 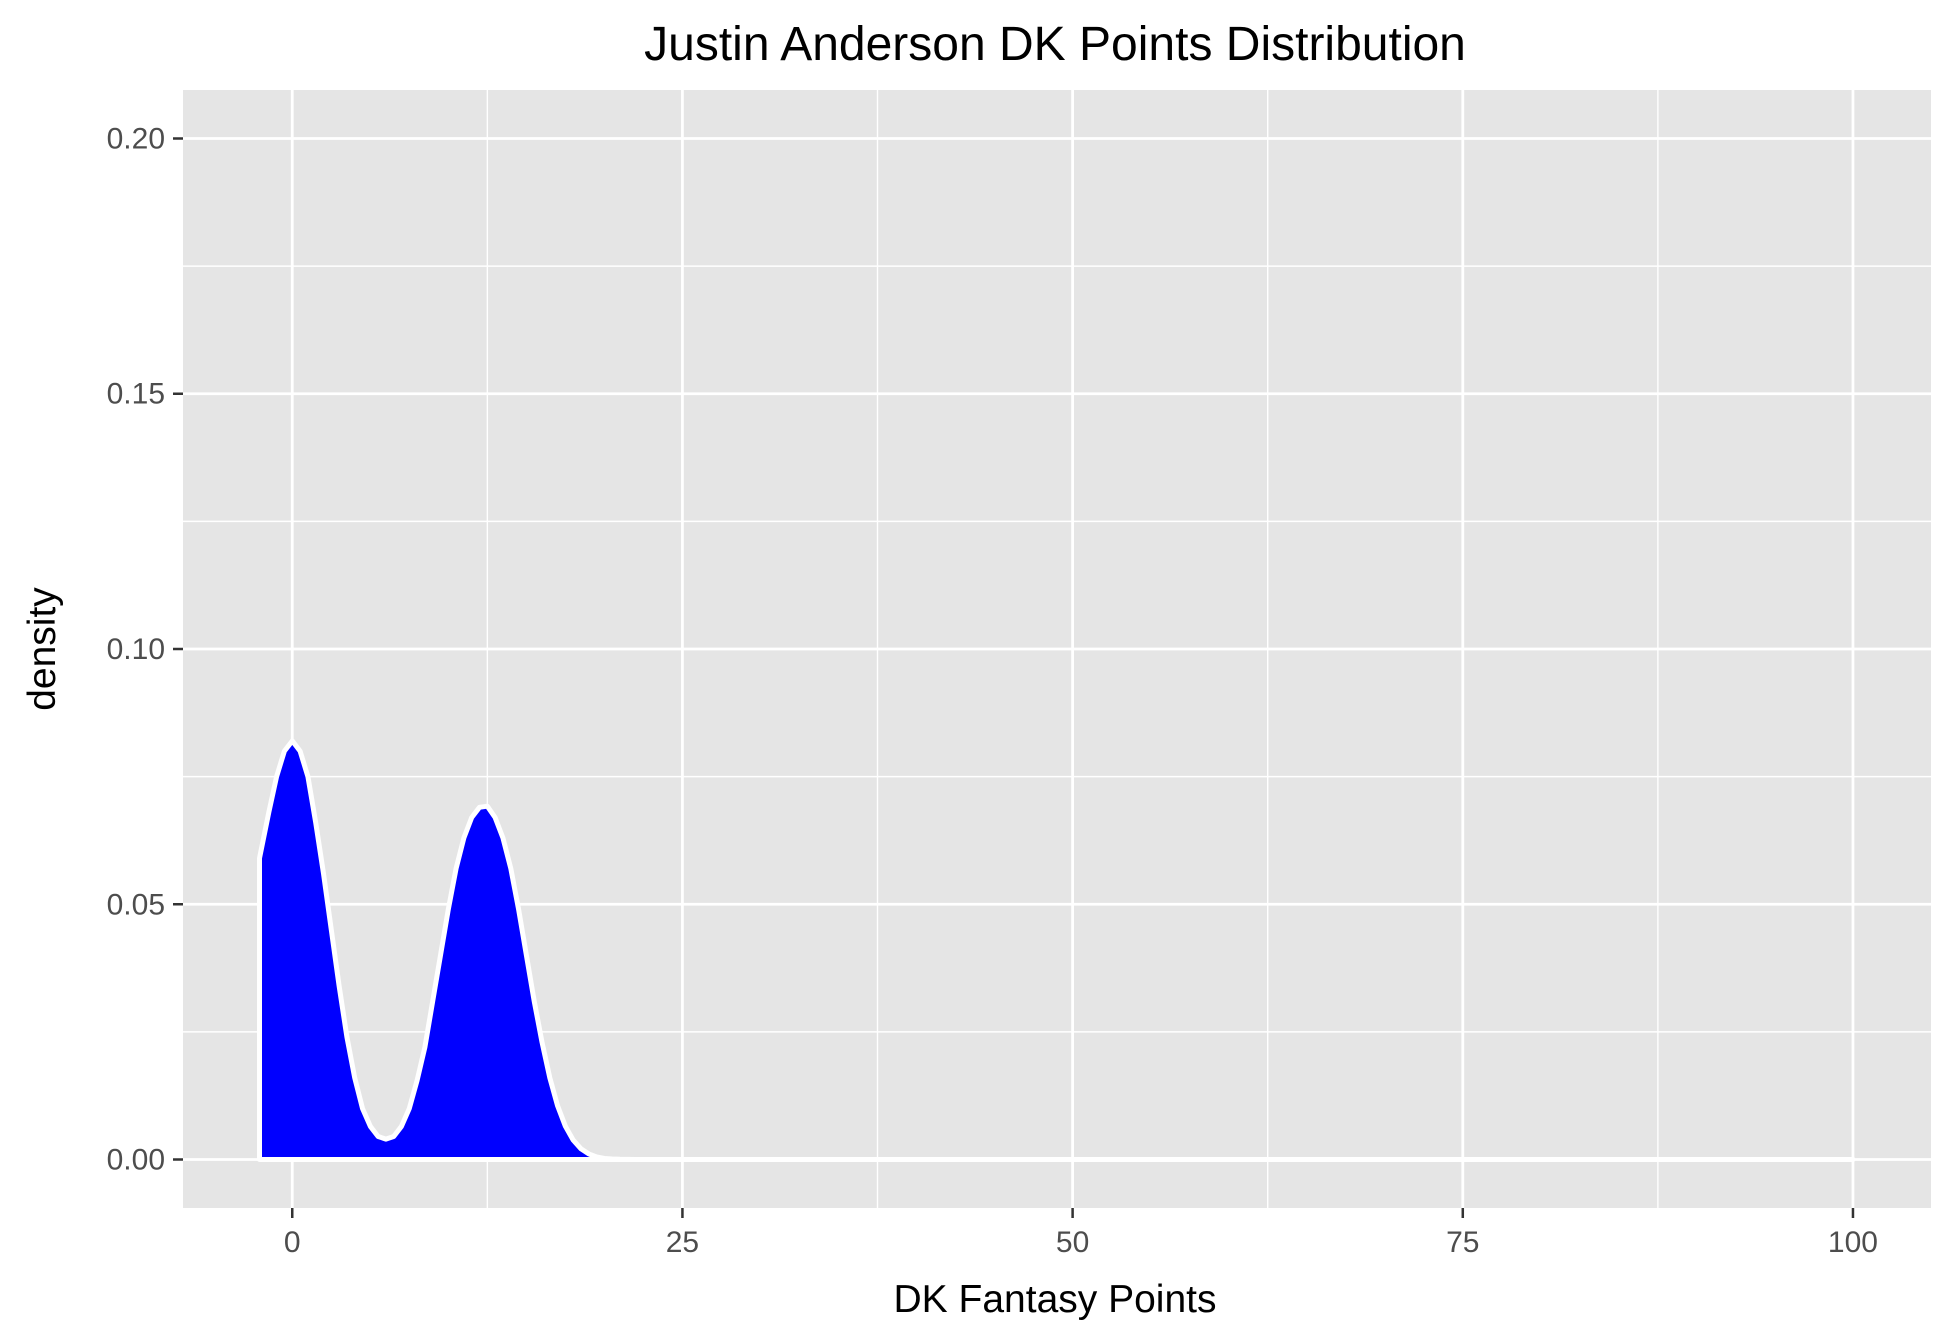 What do you see at coordinates (42, 649) in the screenshot?
I see `y-axis-label: density` at bounding box center [42, 649].